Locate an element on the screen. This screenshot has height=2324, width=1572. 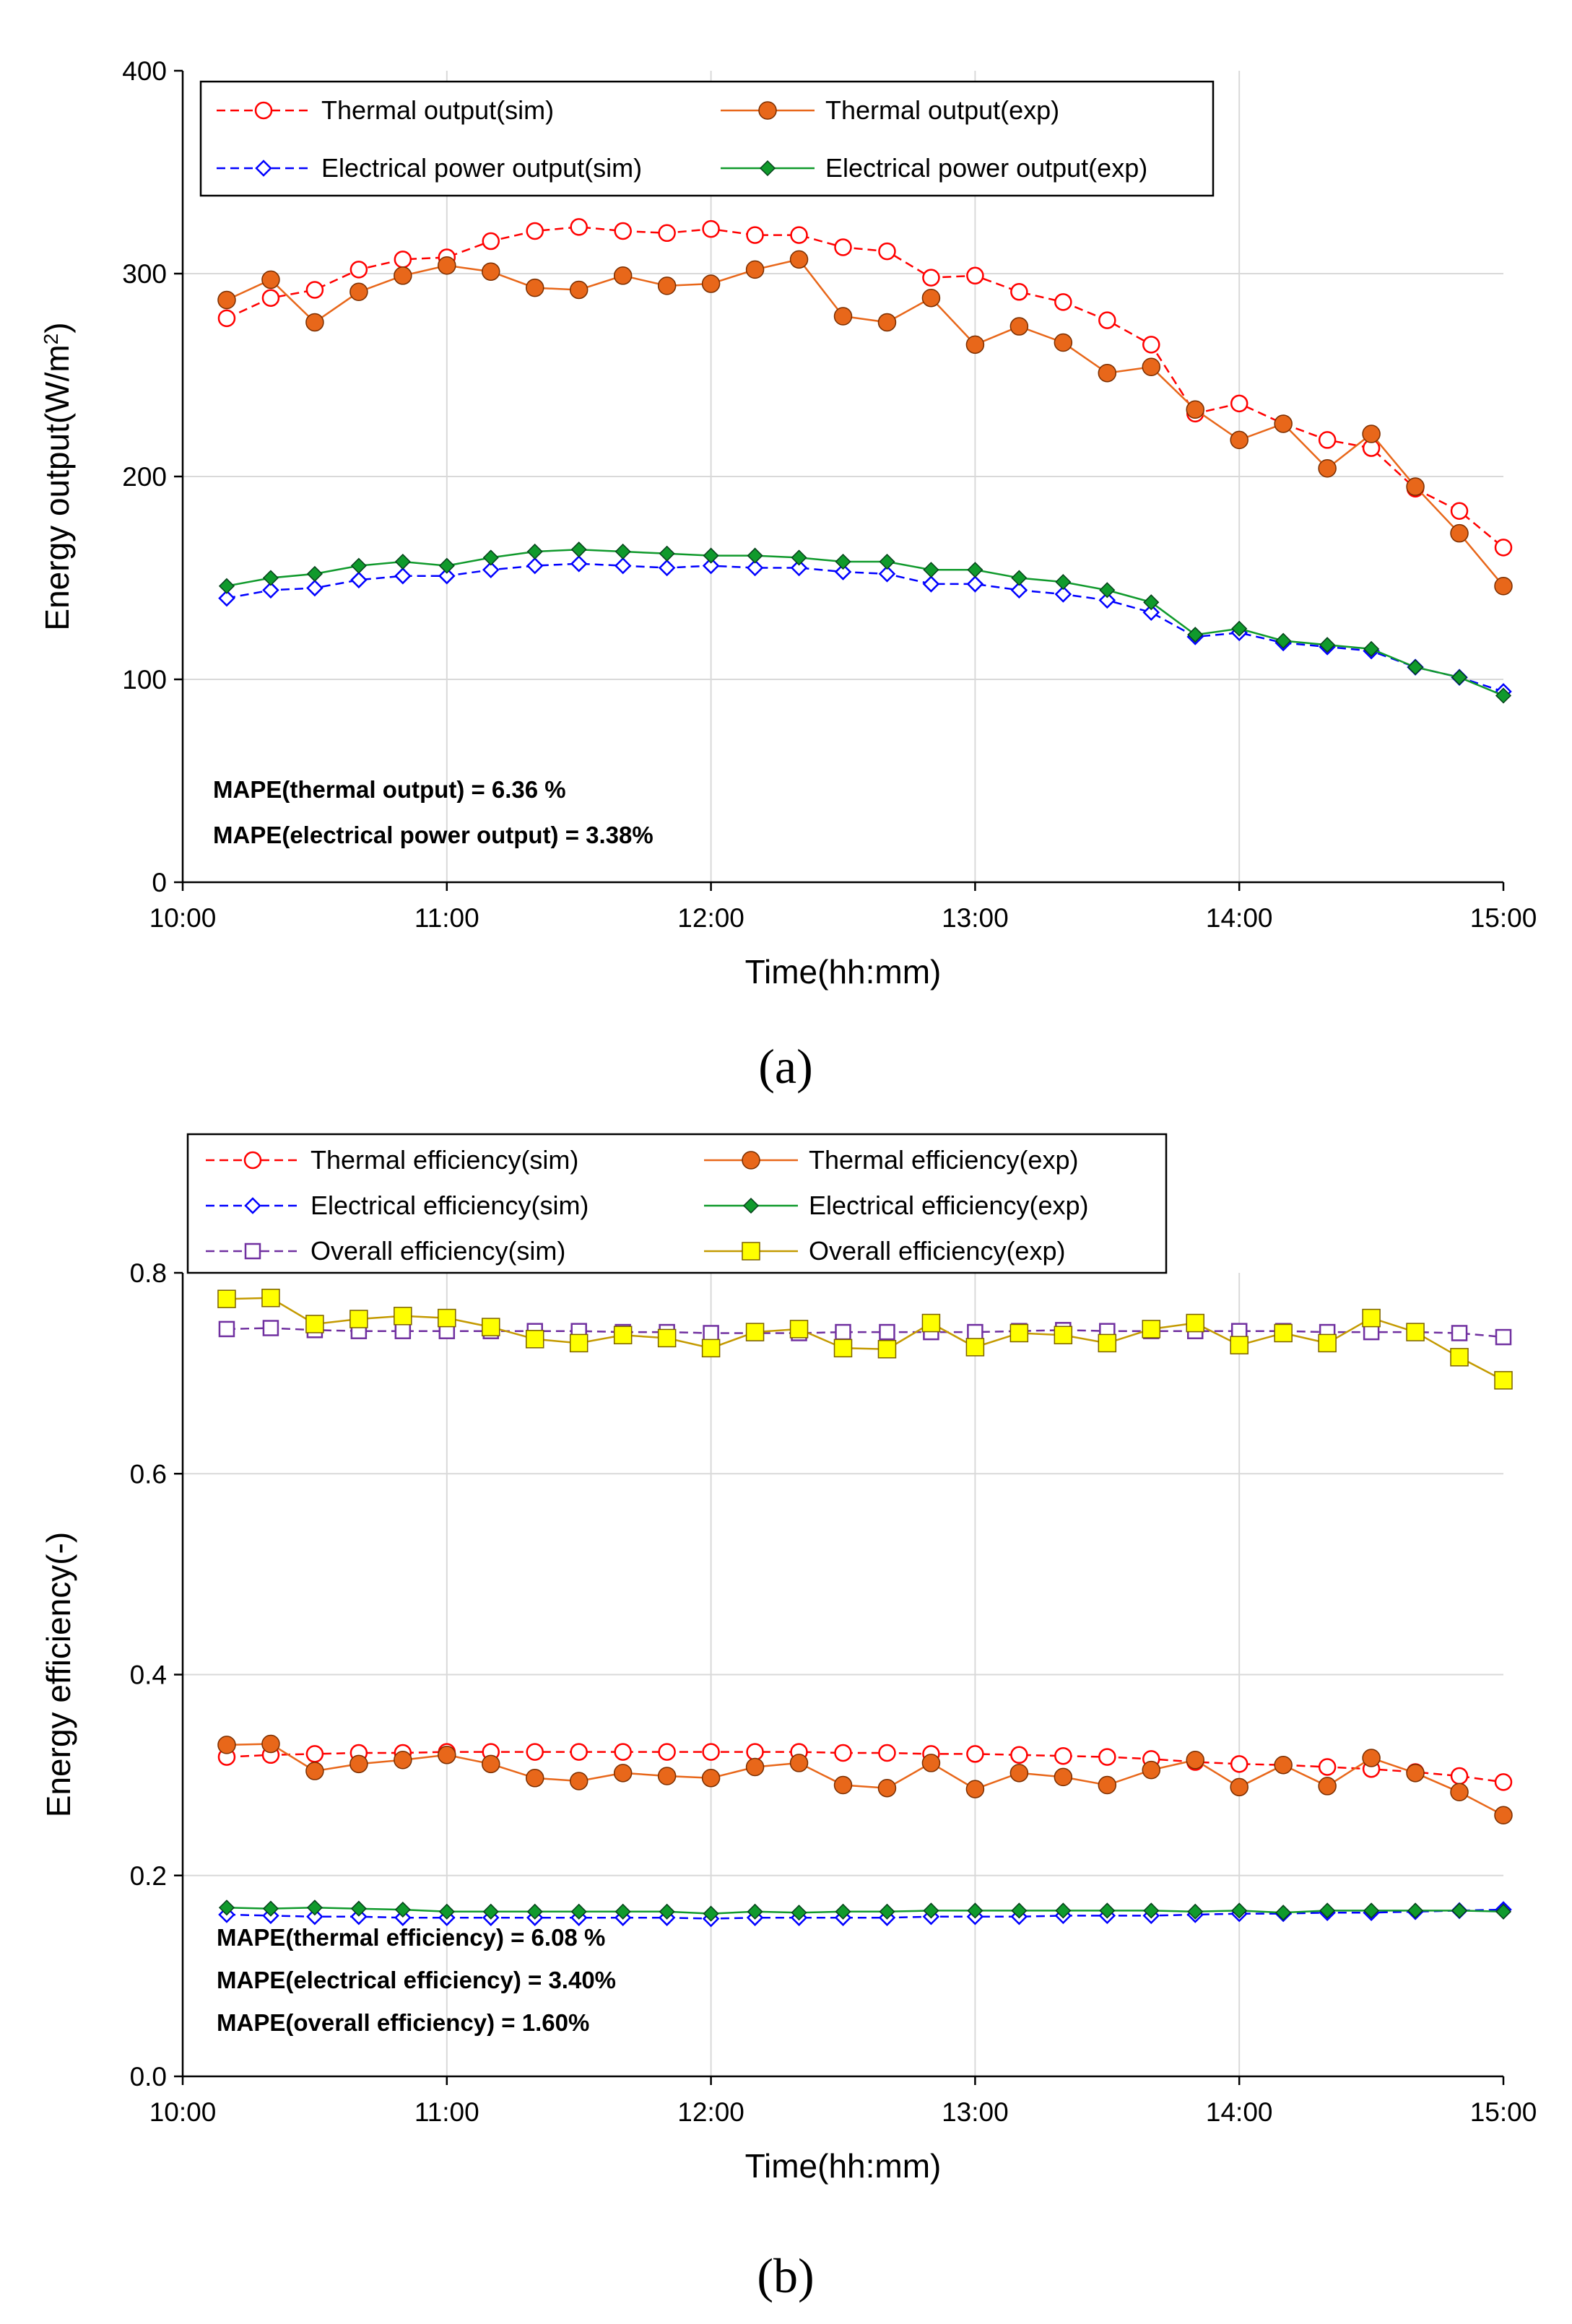
legend-label: Electrical efficiency(sim) is located at coordinates (450, 1205).